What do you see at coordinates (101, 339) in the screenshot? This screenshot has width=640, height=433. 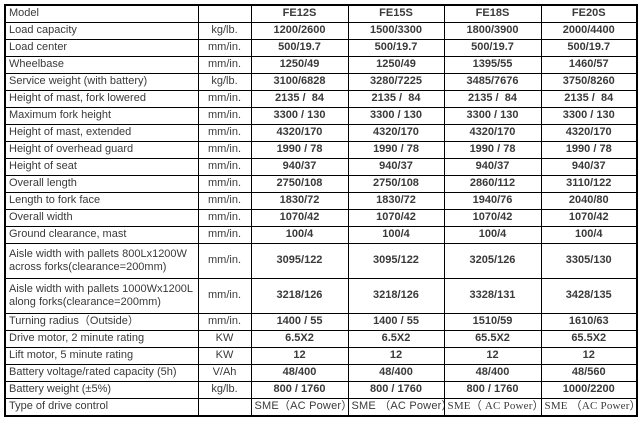 I see `row-label: Drive motor, 2 minute rating` at bounding box center [101, 339].